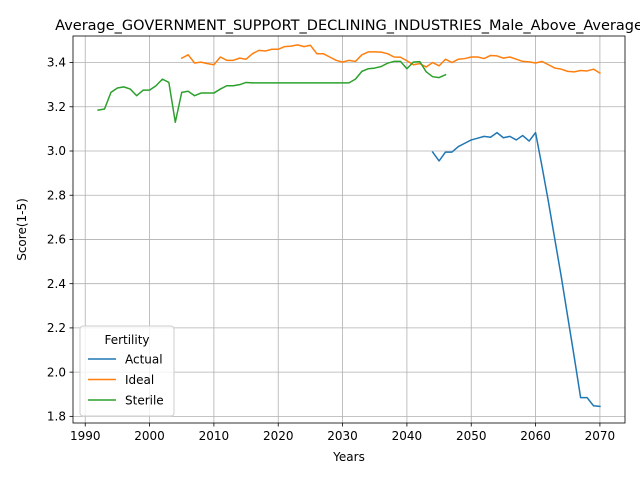 Image resolution: width=640 pixels, height=480 pixels. Describe the element at coordinates (144, 360) in the screenshot. I see `legend-label-actual: Actual` at that location.